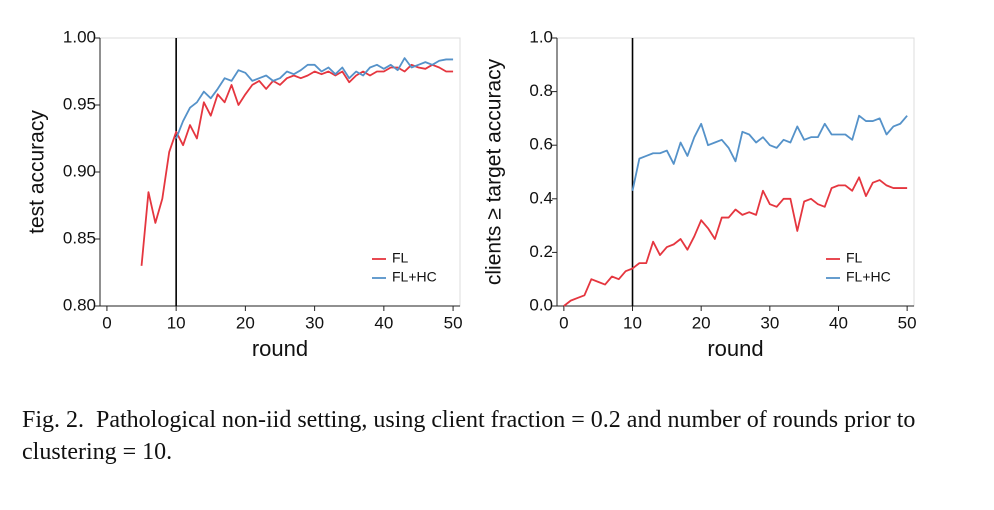  What do you see at coordinates (541, 197) in the screenshot?
I see `y-tick-label: 0.4` at bounding box center [541, 197].